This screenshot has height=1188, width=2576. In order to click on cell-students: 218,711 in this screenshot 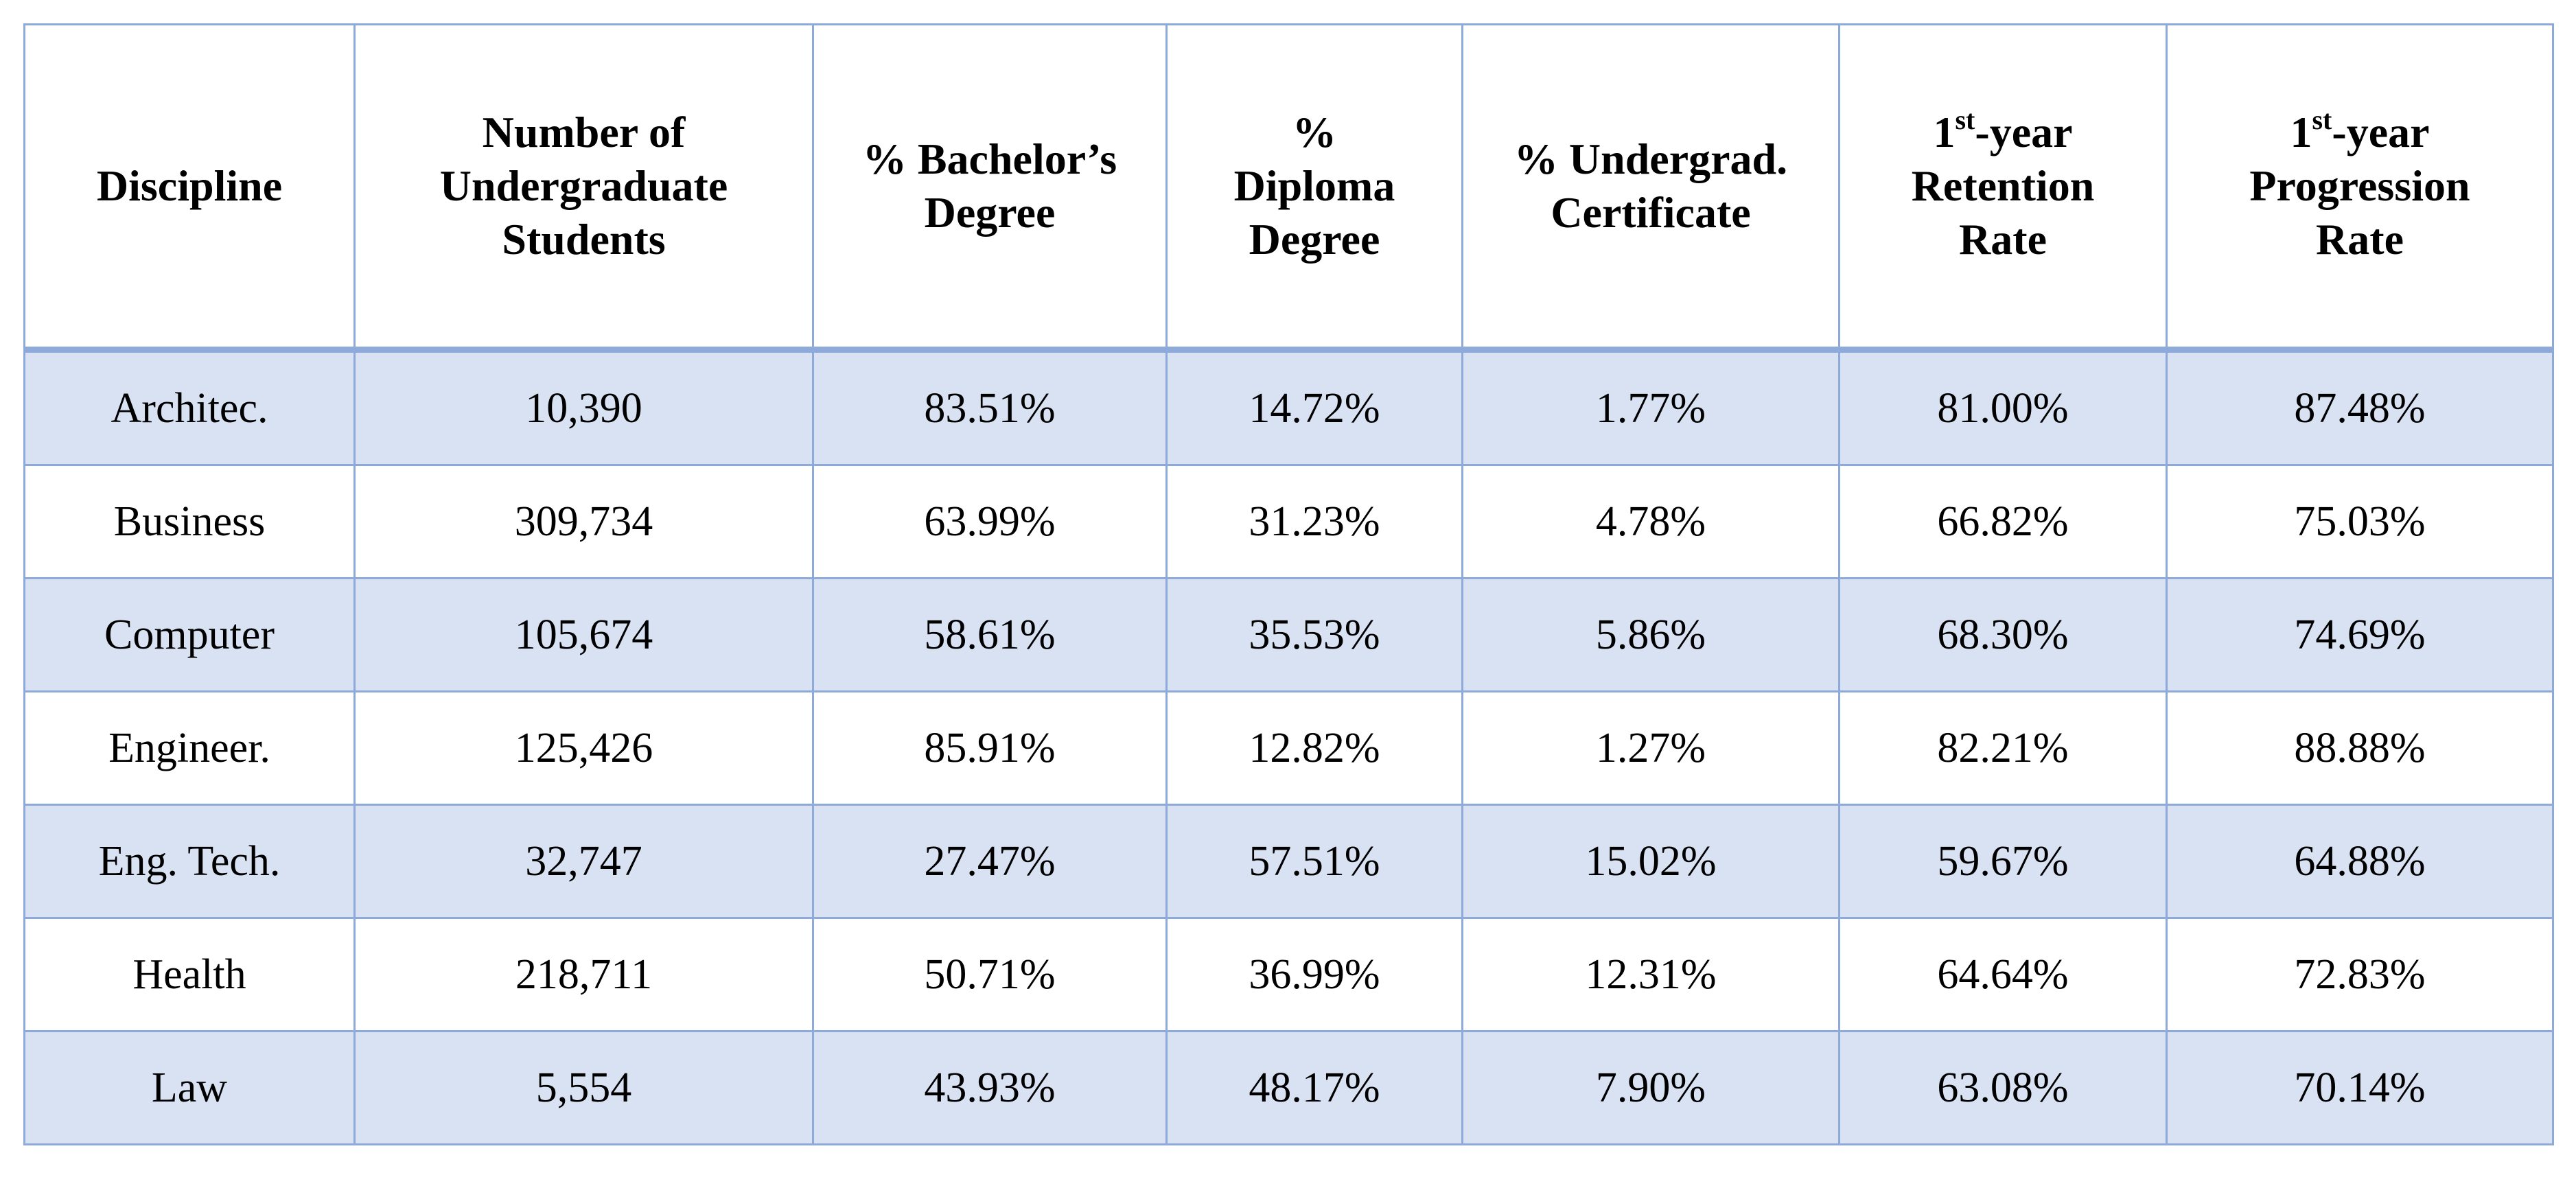, I will do `click(583, 974)`.